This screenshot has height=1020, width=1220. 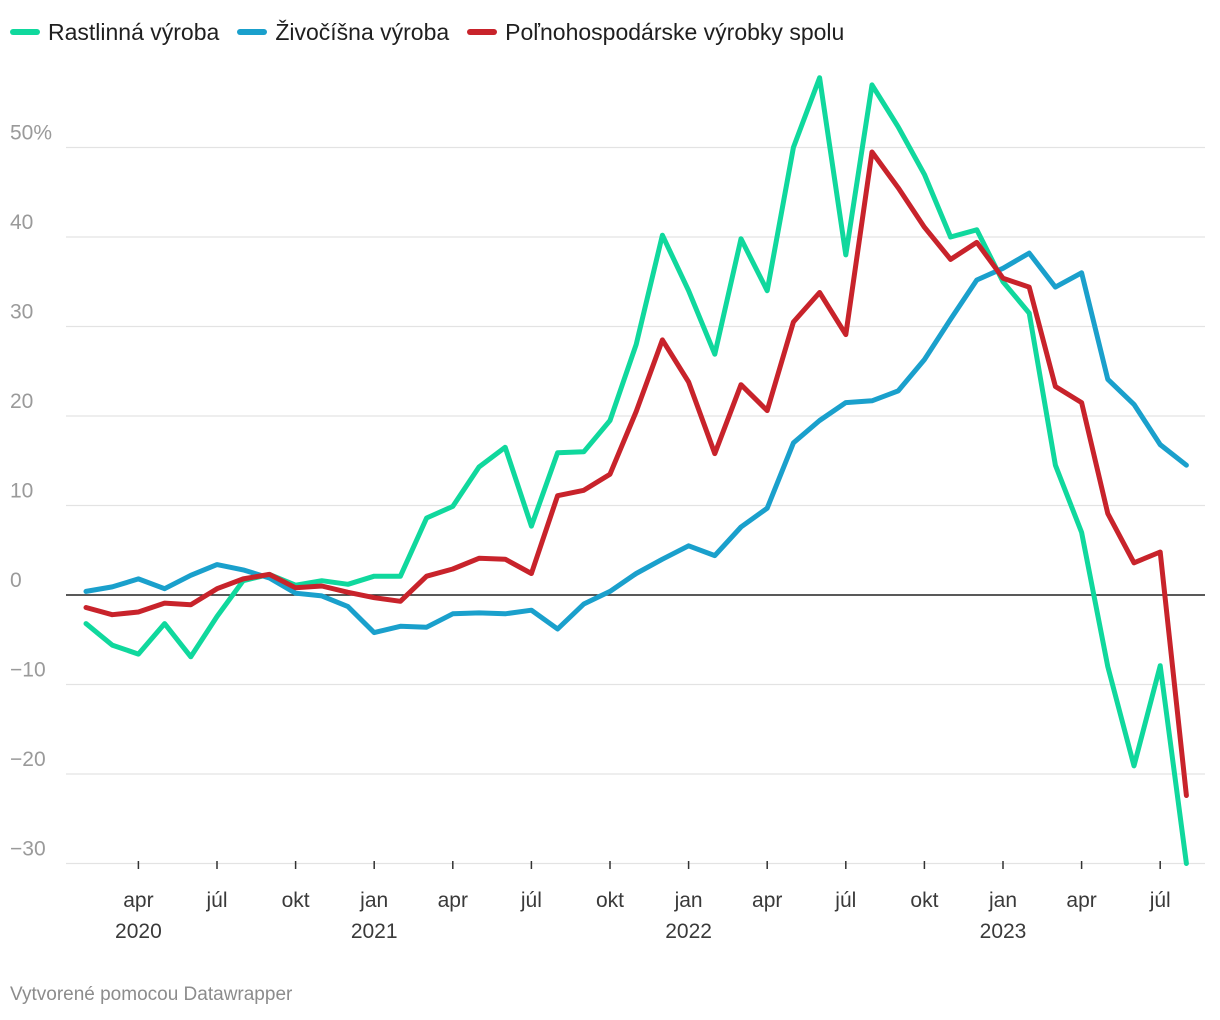 I want to click on x-year-label: 2021, so click(x=374, y=931).